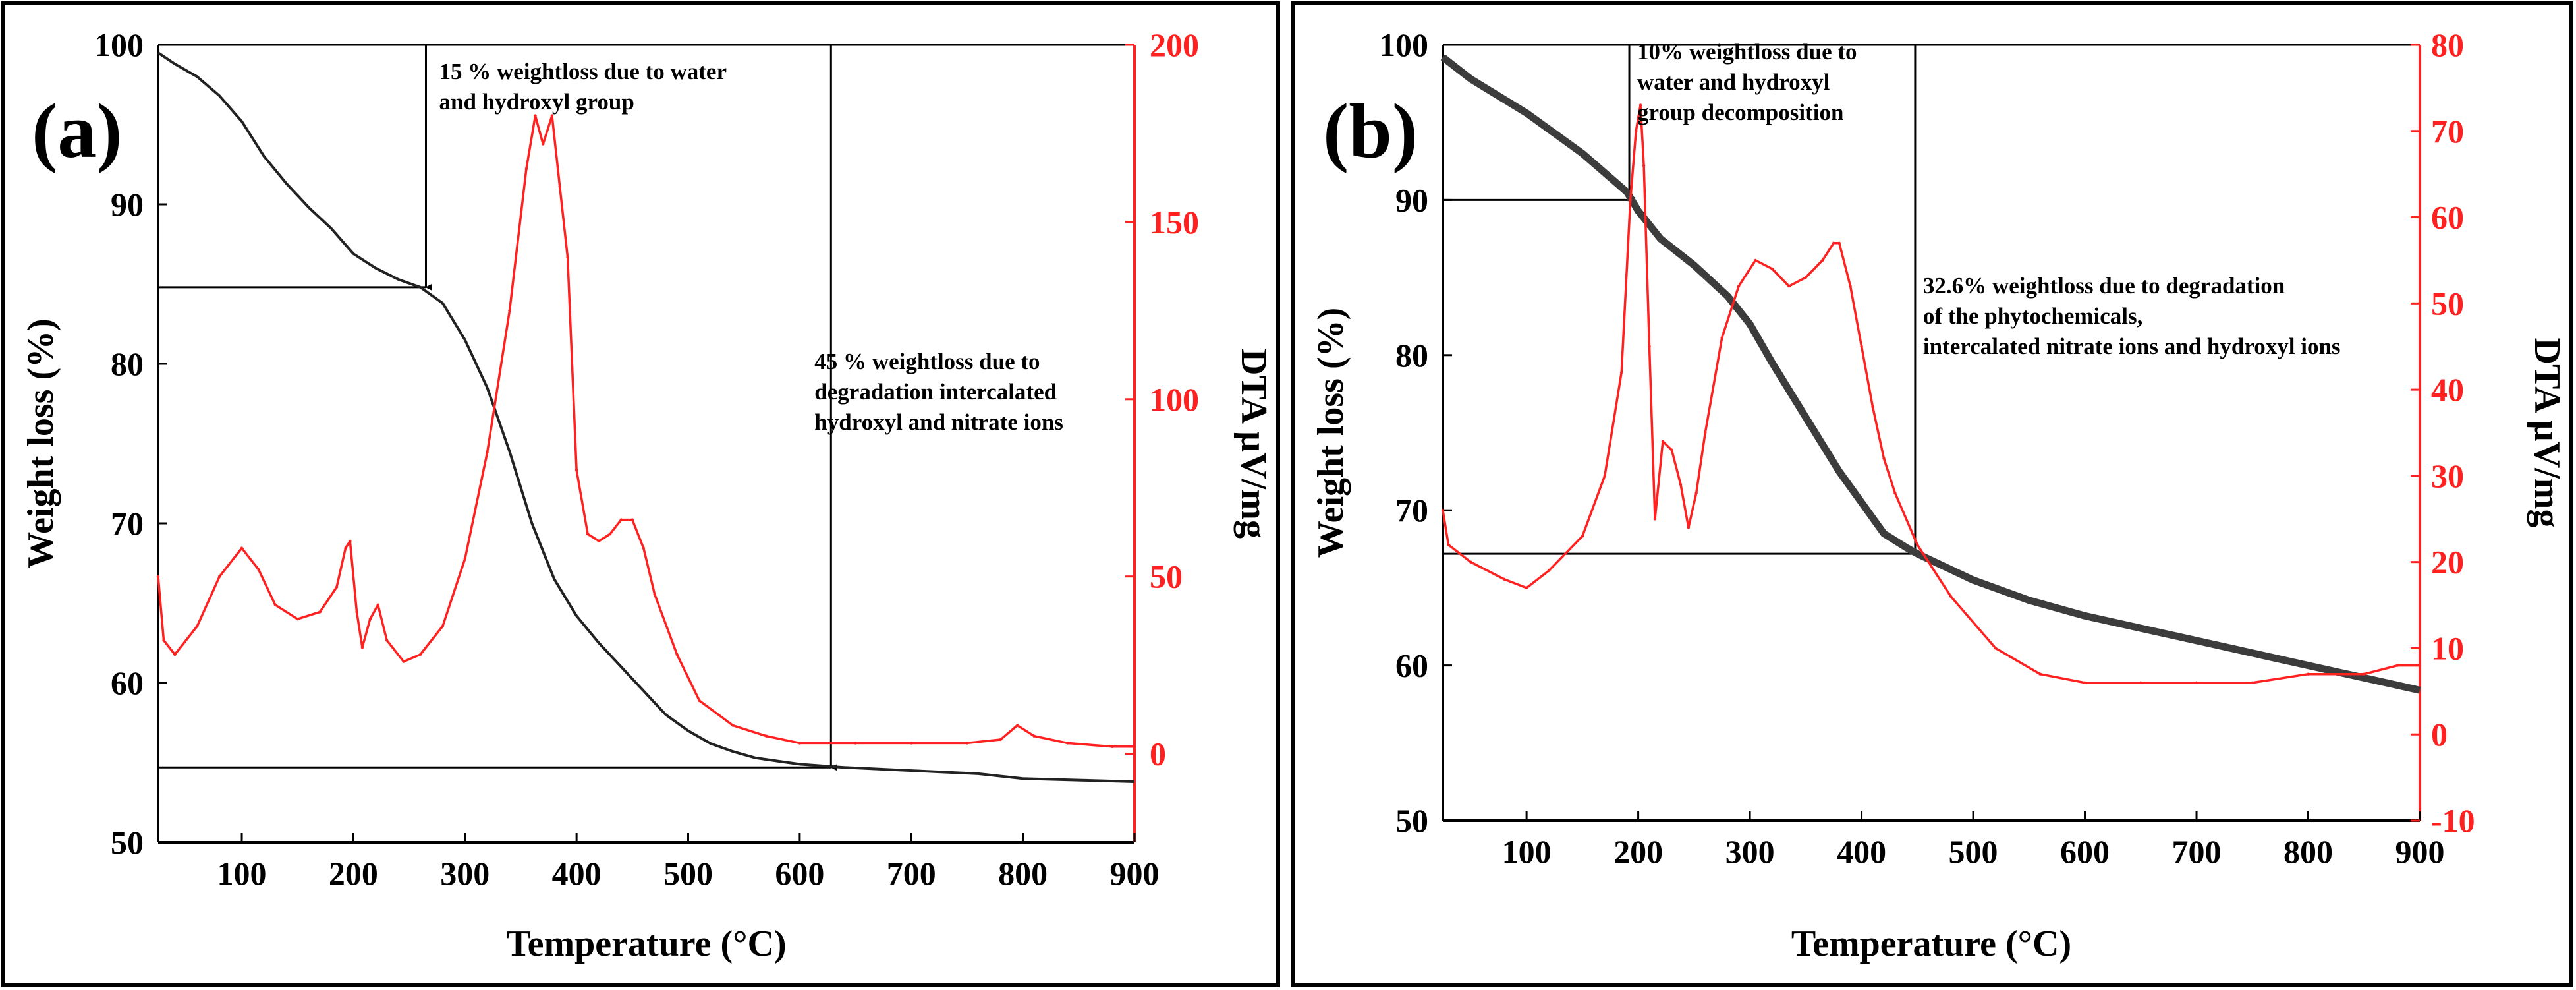 Image resolution: width=2576 pixels, height=990 pixels. What do you see at coordinates (1135, 873) in the screenshot?
I see `x-tick-label: 900` at bounding box center [1135, 873].